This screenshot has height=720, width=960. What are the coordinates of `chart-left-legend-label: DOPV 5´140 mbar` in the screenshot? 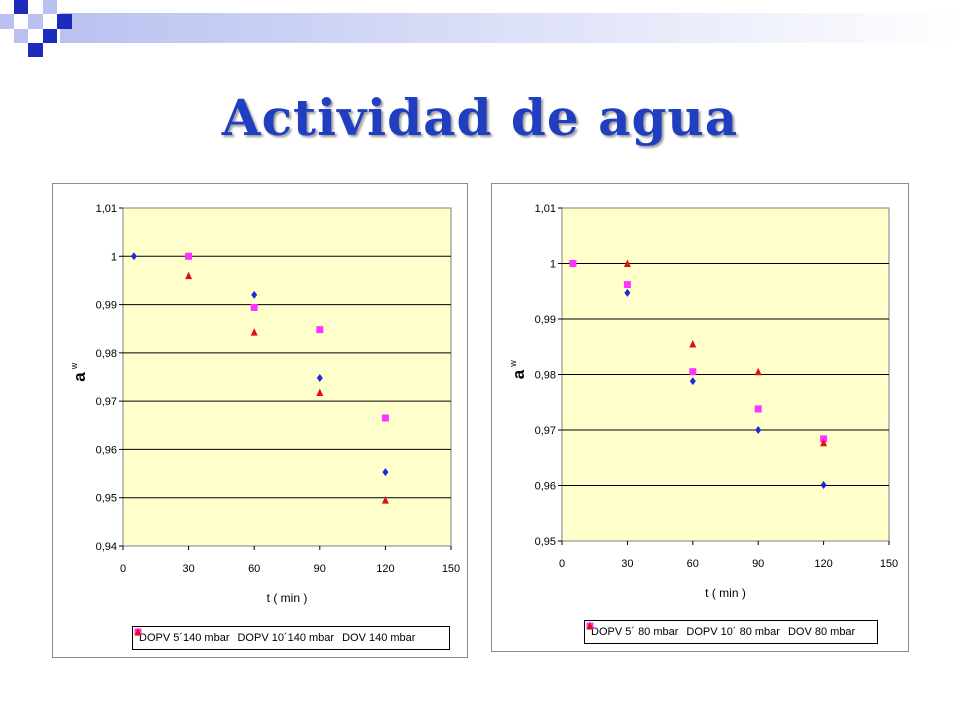 It's located at (184, 638).